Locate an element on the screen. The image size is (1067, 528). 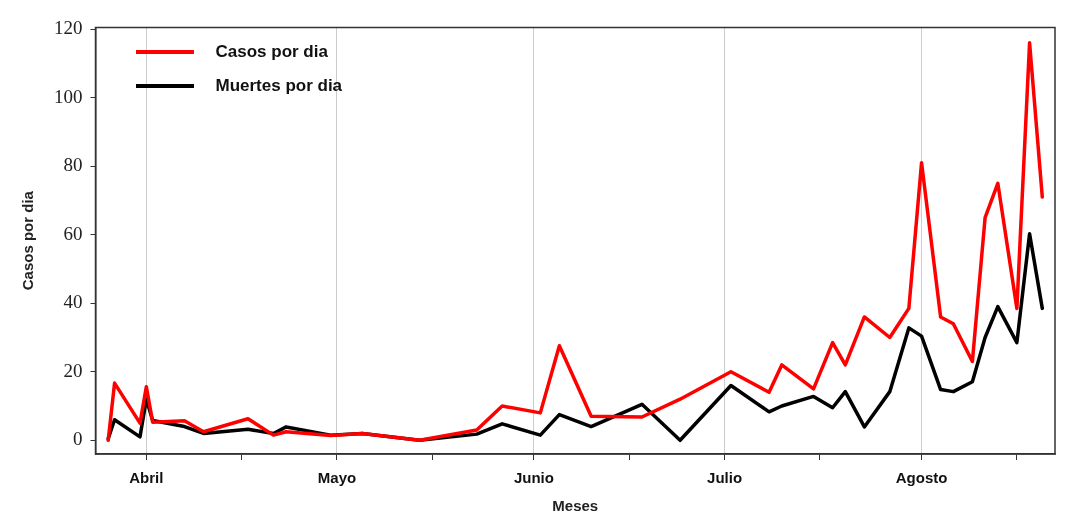
x-tick-label: Junio is located at coordinates (533, 478).